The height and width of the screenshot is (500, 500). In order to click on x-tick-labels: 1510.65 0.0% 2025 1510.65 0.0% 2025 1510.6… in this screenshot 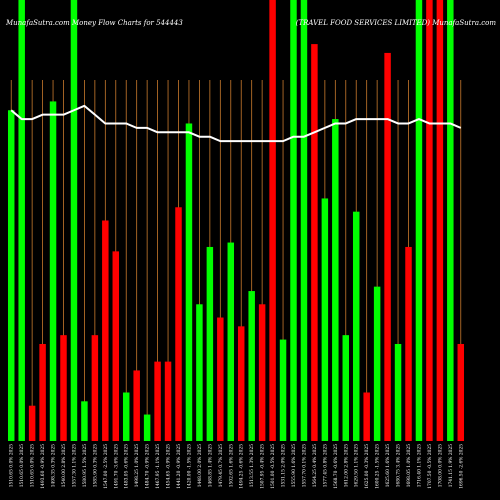, I will do `click(237, 466)`.